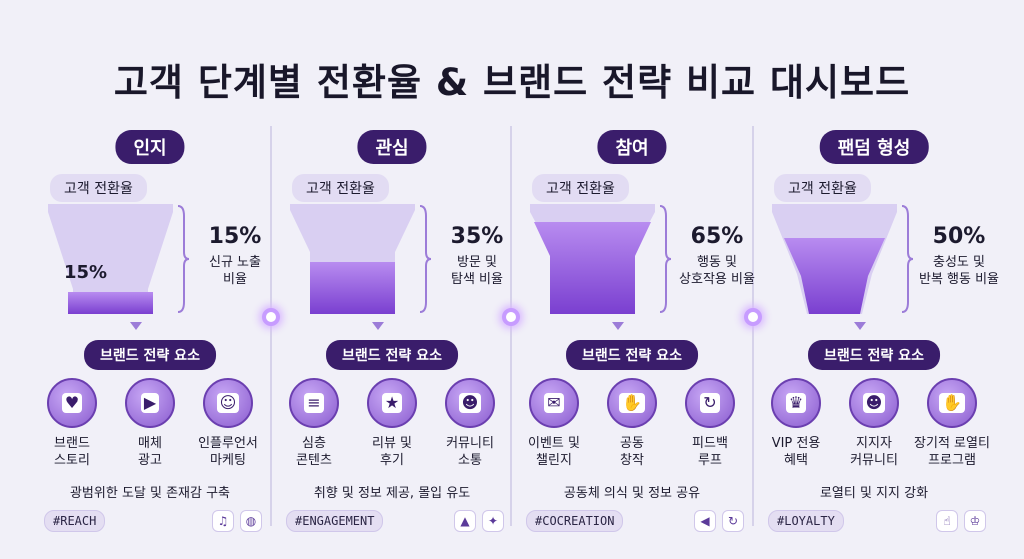 The image size is (1024, 559). I want to click on icon-glyph: ✉, so click(554, 403).